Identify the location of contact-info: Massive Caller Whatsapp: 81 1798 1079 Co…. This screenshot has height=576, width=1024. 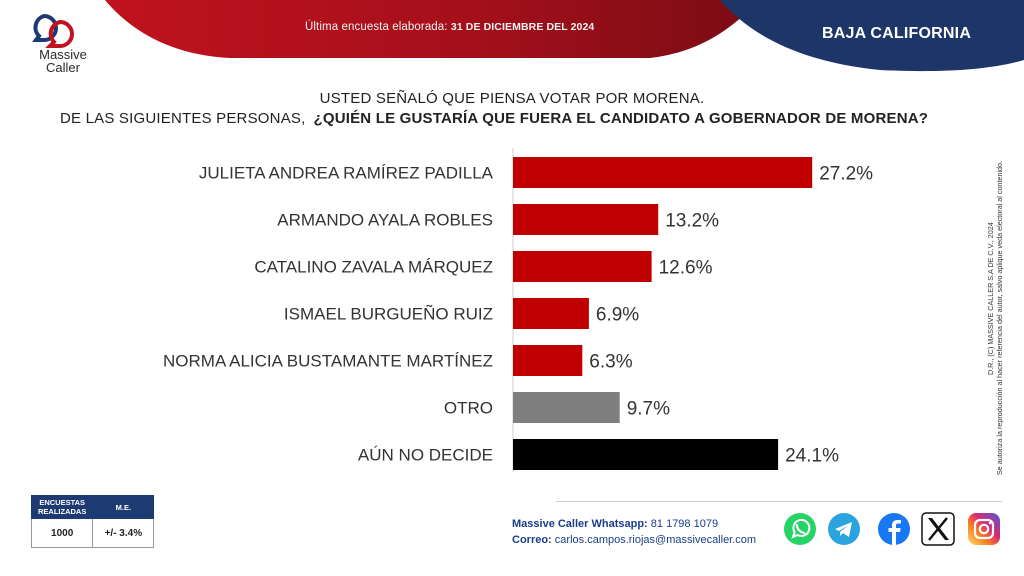
(634, 532).